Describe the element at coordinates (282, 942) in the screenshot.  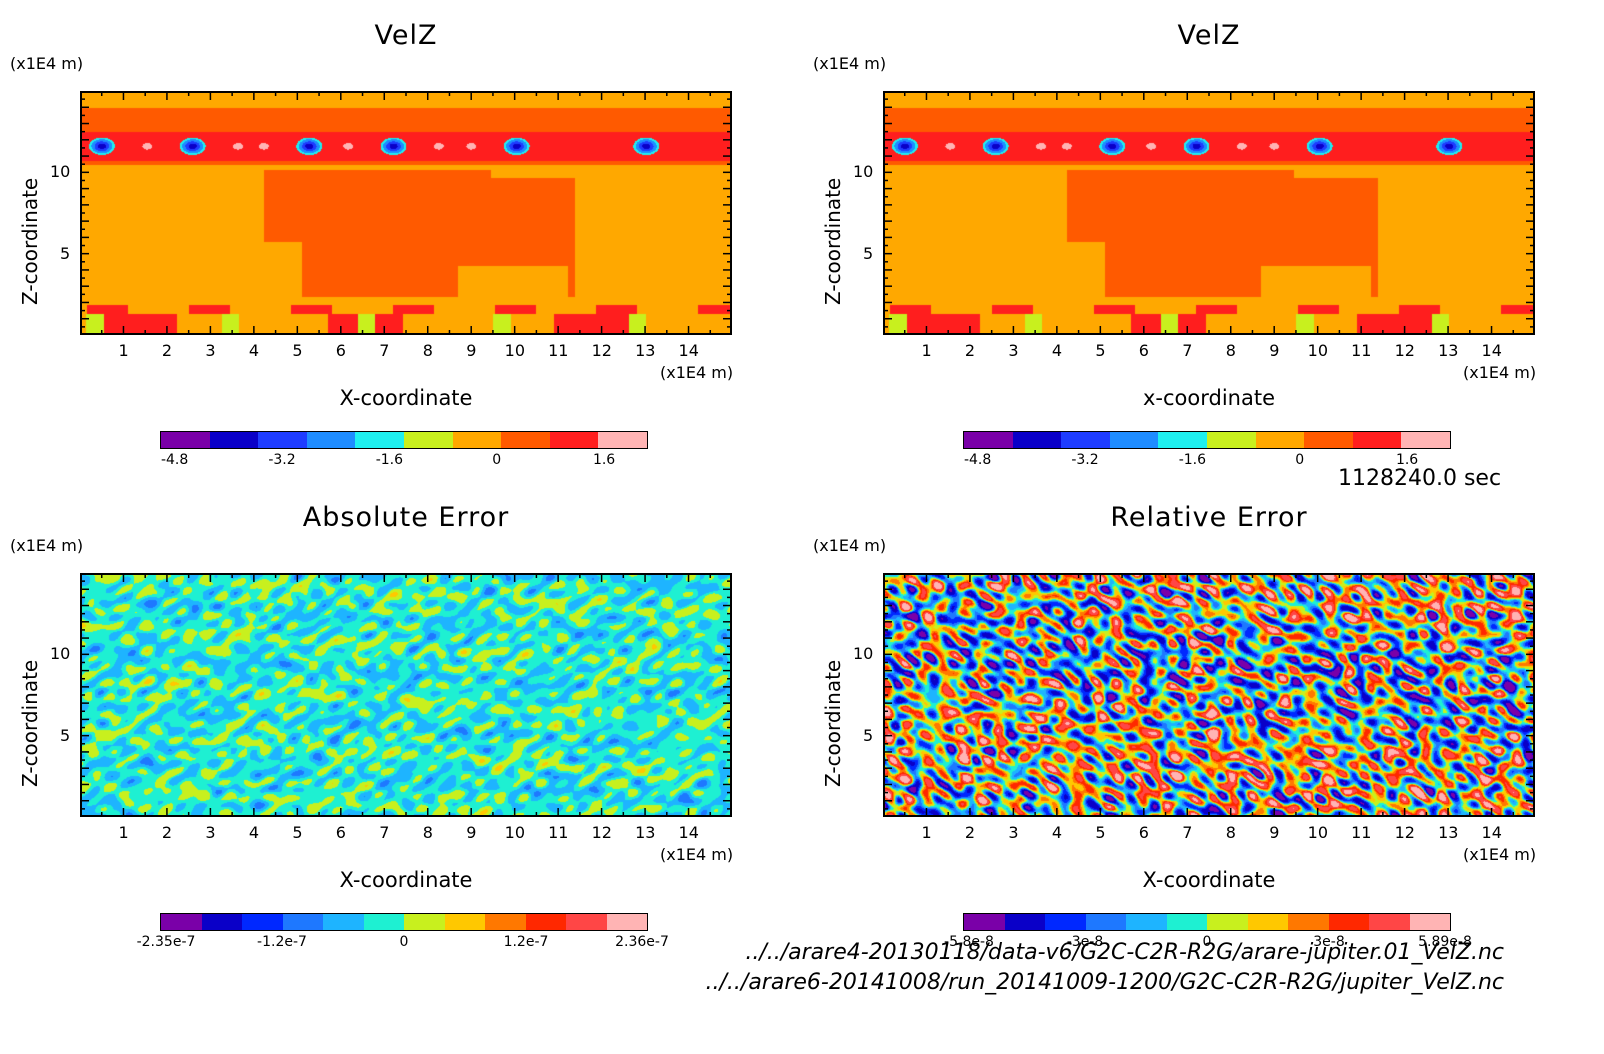
I see `colorbar-tick-label: -1.2e-7` at that location.